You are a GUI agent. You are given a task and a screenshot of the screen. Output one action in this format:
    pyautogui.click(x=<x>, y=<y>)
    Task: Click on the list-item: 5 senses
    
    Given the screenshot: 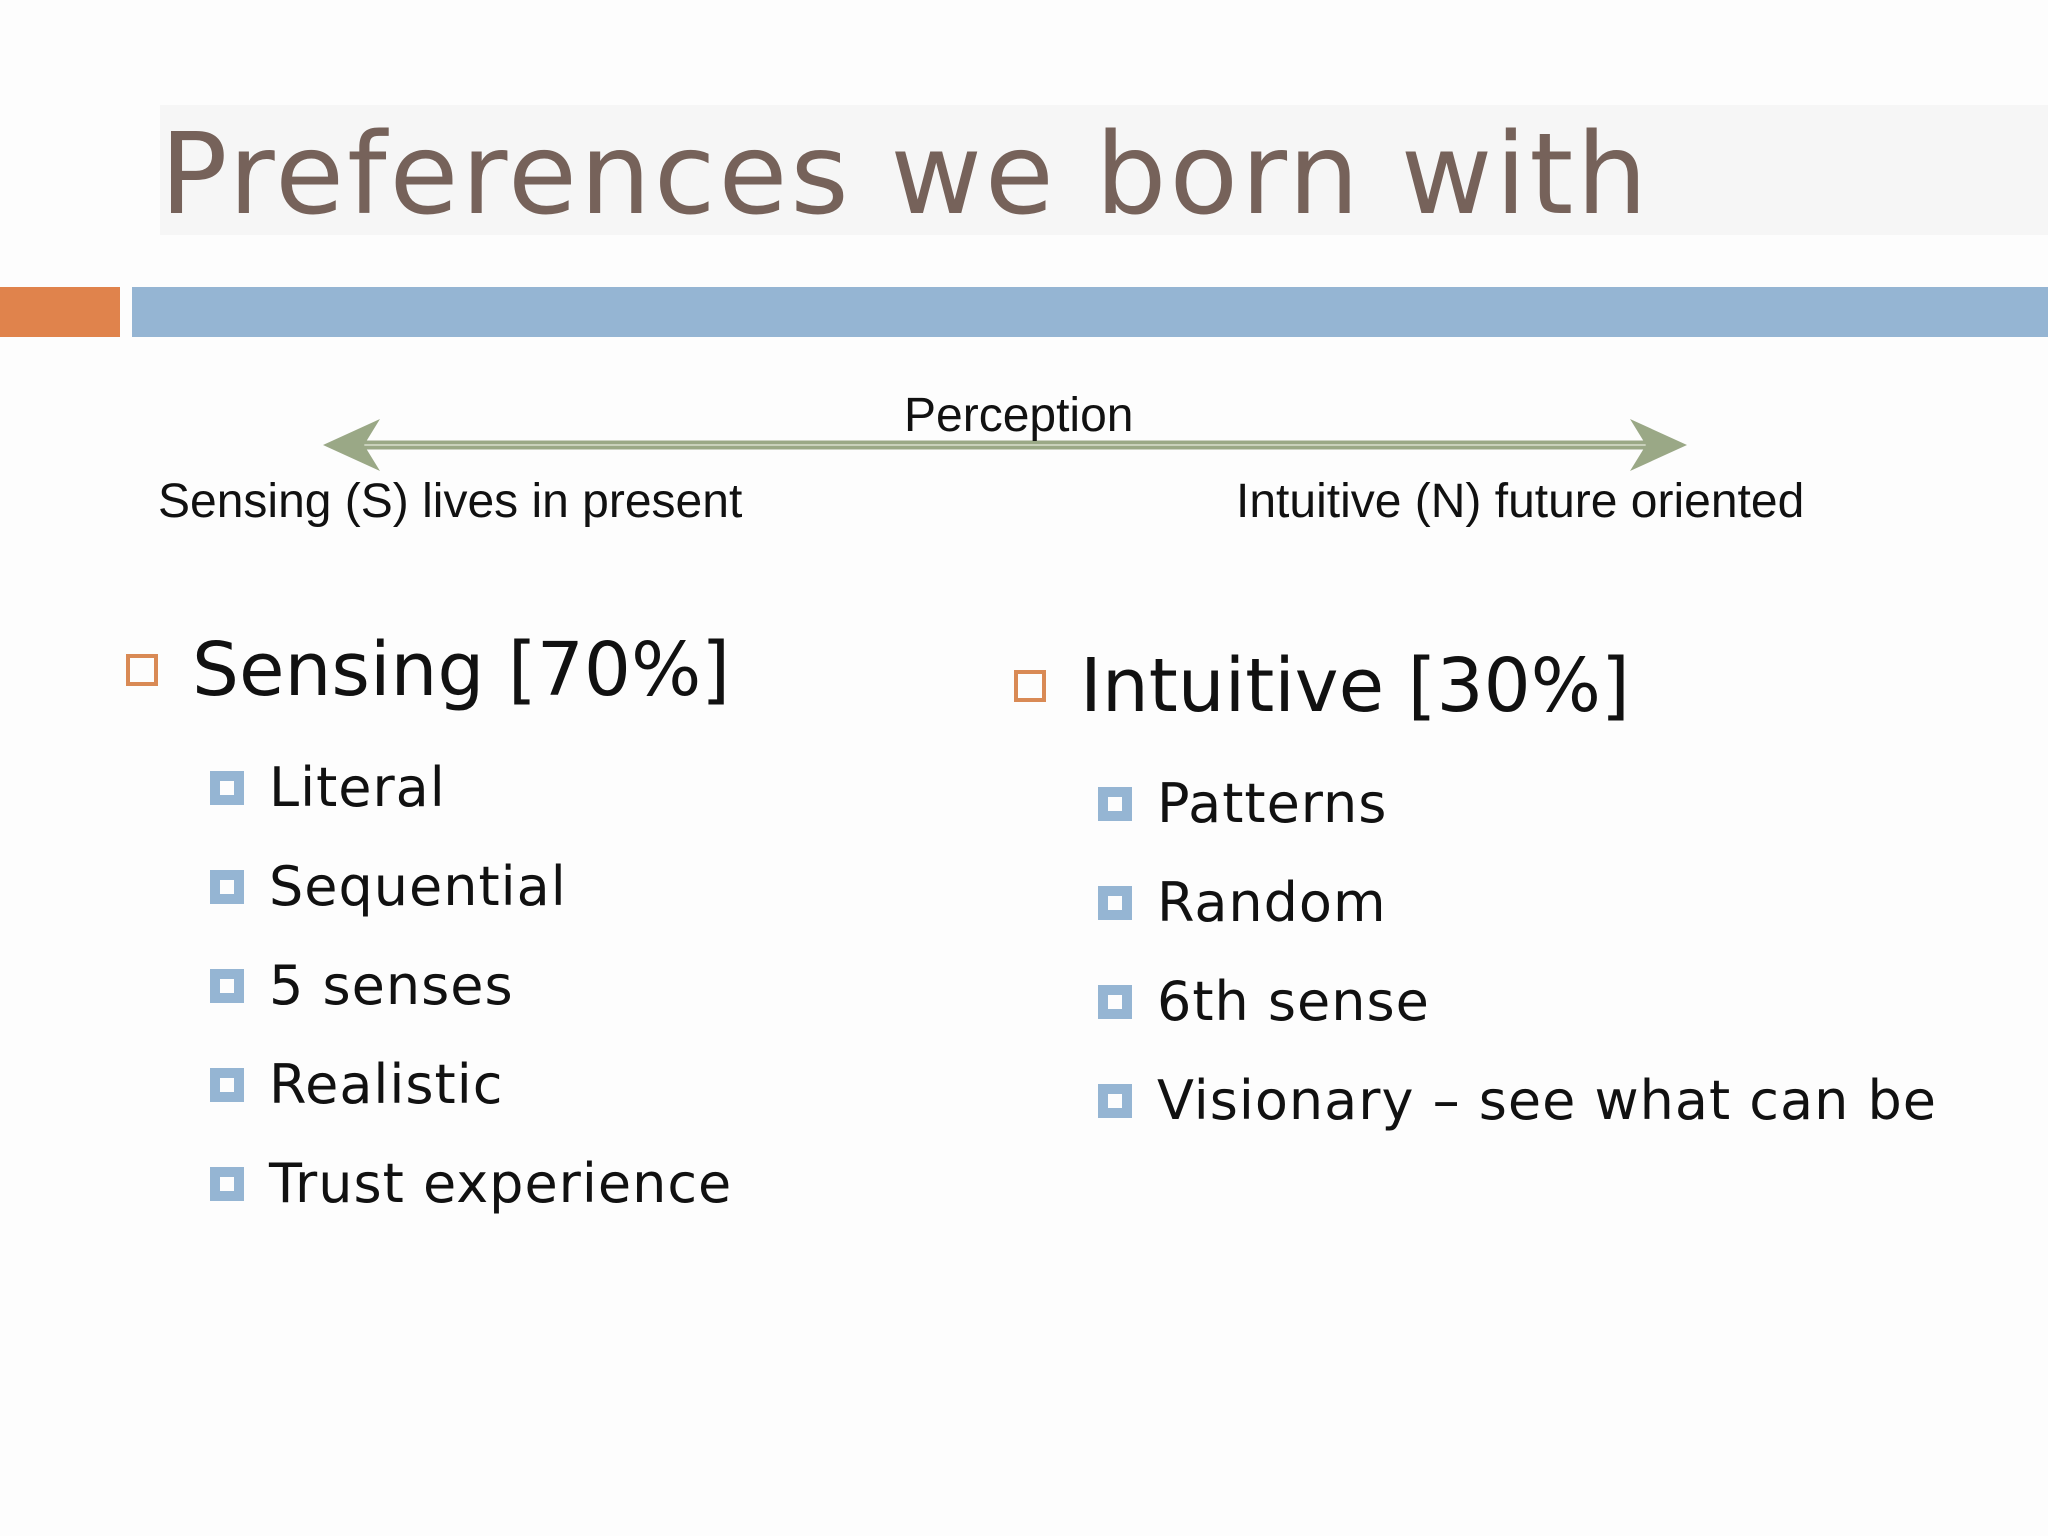 What is the action you would take?
    pyautogui.click(x=471, y=985)
    